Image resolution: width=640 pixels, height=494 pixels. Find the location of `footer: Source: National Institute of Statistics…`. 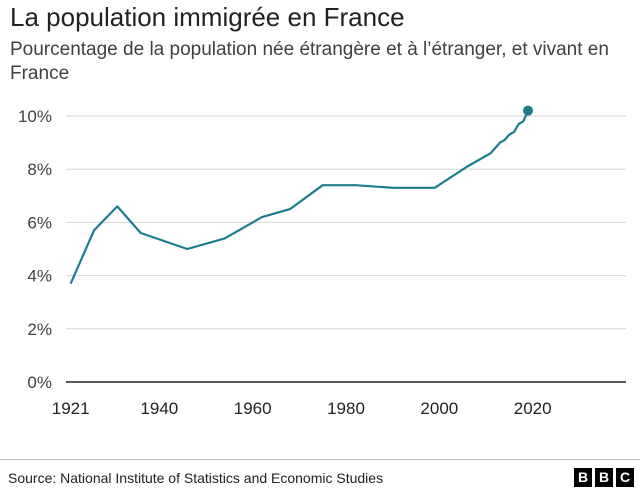

footer: Source: National Institute of Statistics… is located at coordinates (320, 476).